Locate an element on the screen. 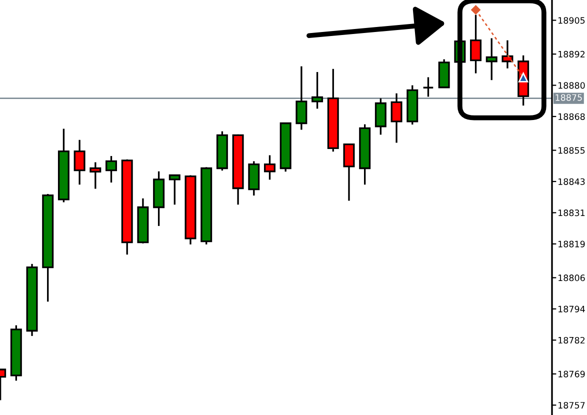 The width and height of the screenshot is (587, 415). y-tick-label: 18782 is located at coordinates (571, 340).